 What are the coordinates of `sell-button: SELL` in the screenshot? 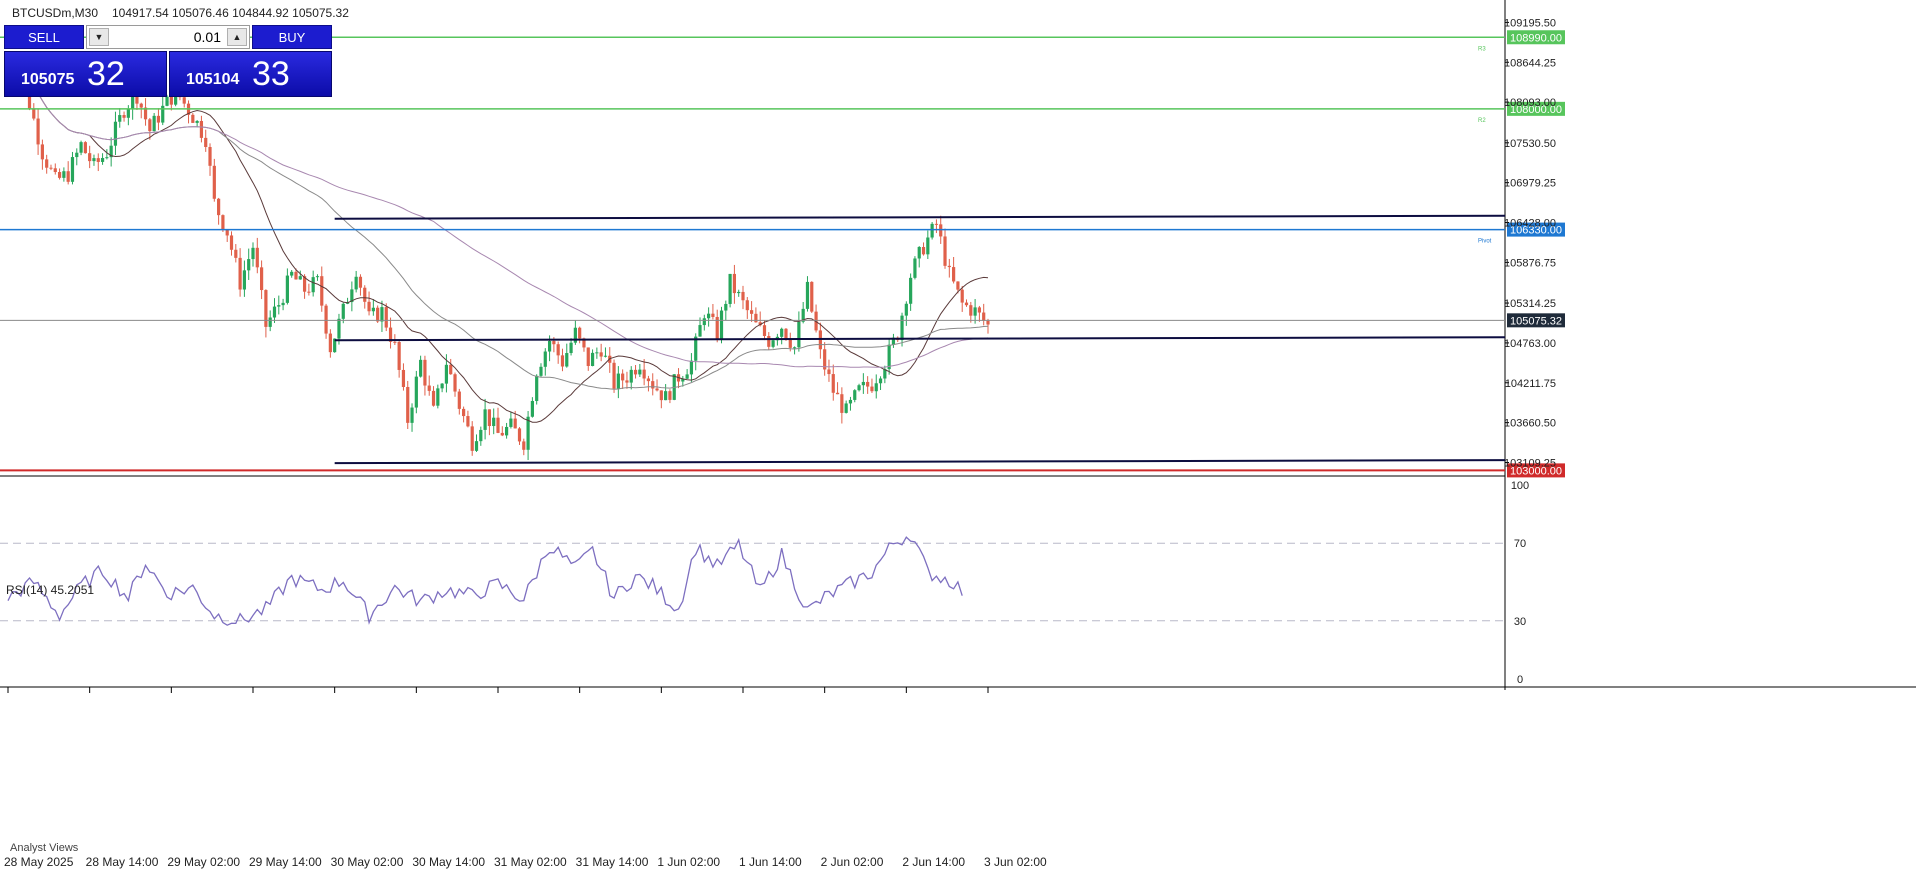 It's located at (44, 37).